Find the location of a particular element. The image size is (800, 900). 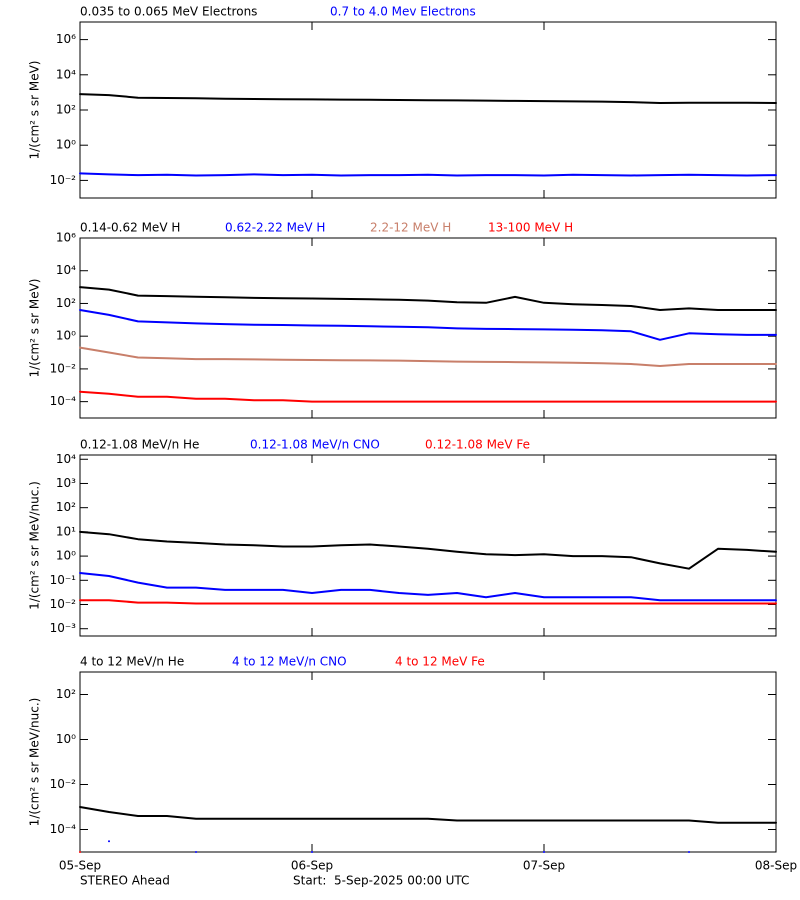

mission-label: STEREO Ahead is located at coordinates (125, 881).